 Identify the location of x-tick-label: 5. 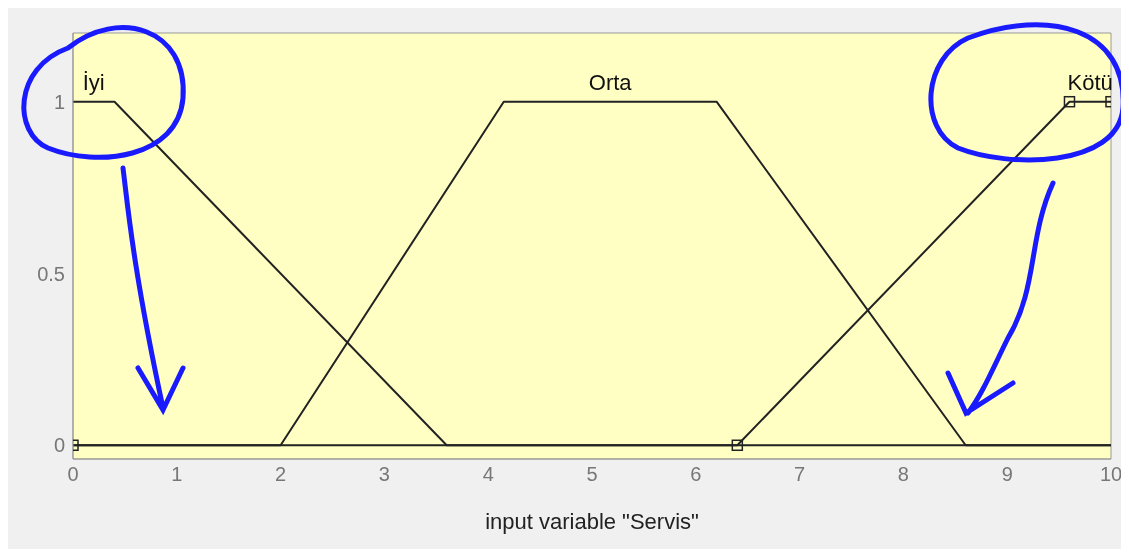
(592, 474).